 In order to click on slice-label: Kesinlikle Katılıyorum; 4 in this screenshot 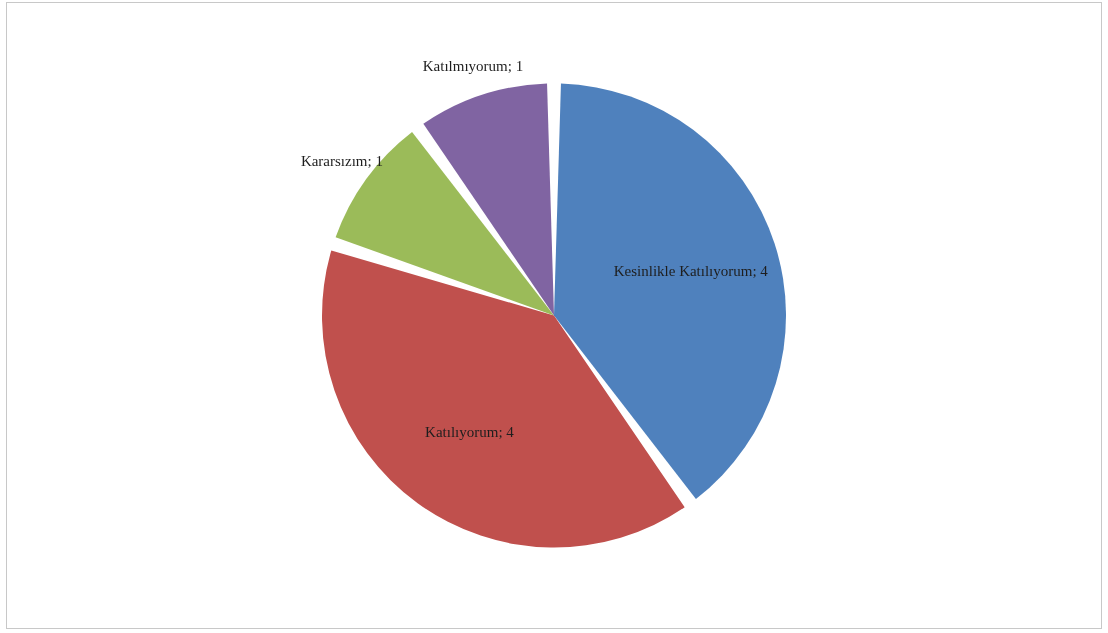, I will do `click(691, 271)`.